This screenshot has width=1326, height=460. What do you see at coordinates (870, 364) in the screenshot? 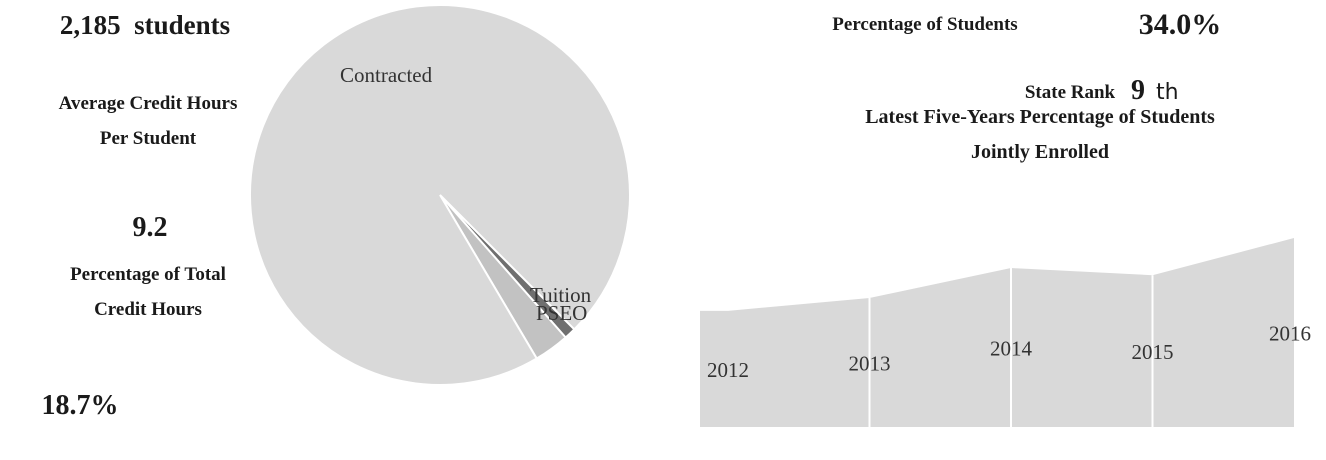
I see `x-label: 2013` at bounding box center [870, 364].